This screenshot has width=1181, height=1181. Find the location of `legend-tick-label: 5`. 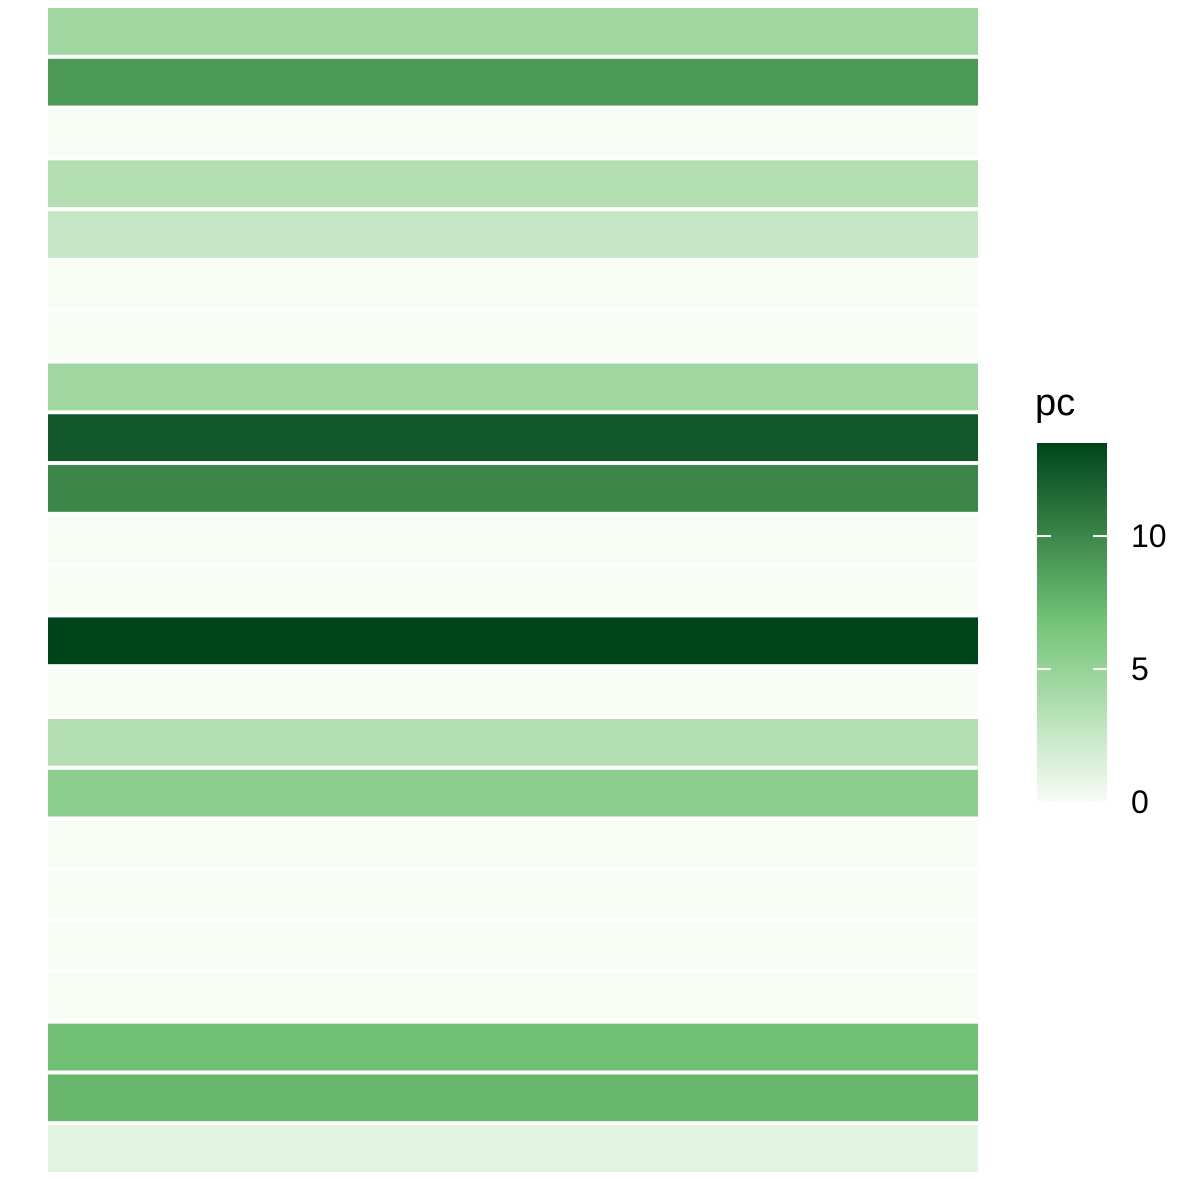

legend-tick-label: 5 is located at coordinates (1140, 669).